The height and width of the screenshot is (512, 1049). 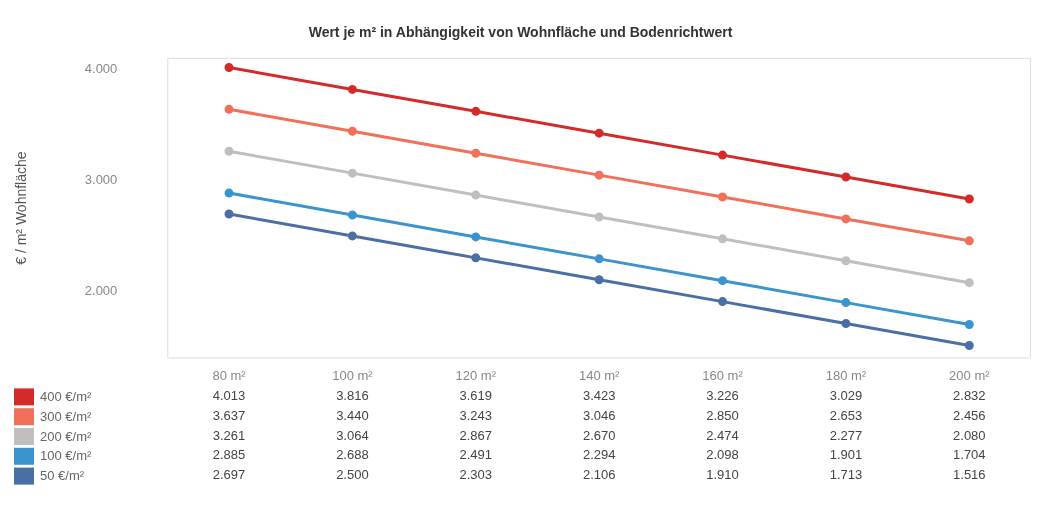 What do you see at coordinates (846, 455) in the screenshot?
I see `data-label: 1.901` at bounding box center [846, 455].